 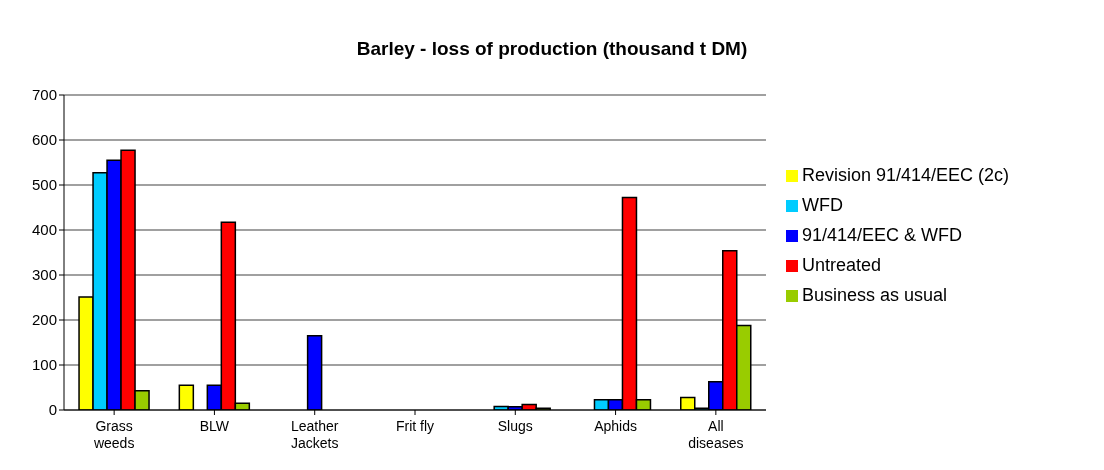 What do you see at coordinates (44, 365) in the screenshot?
I see `y-tick-label: 100` at bounding box center [44, 365].